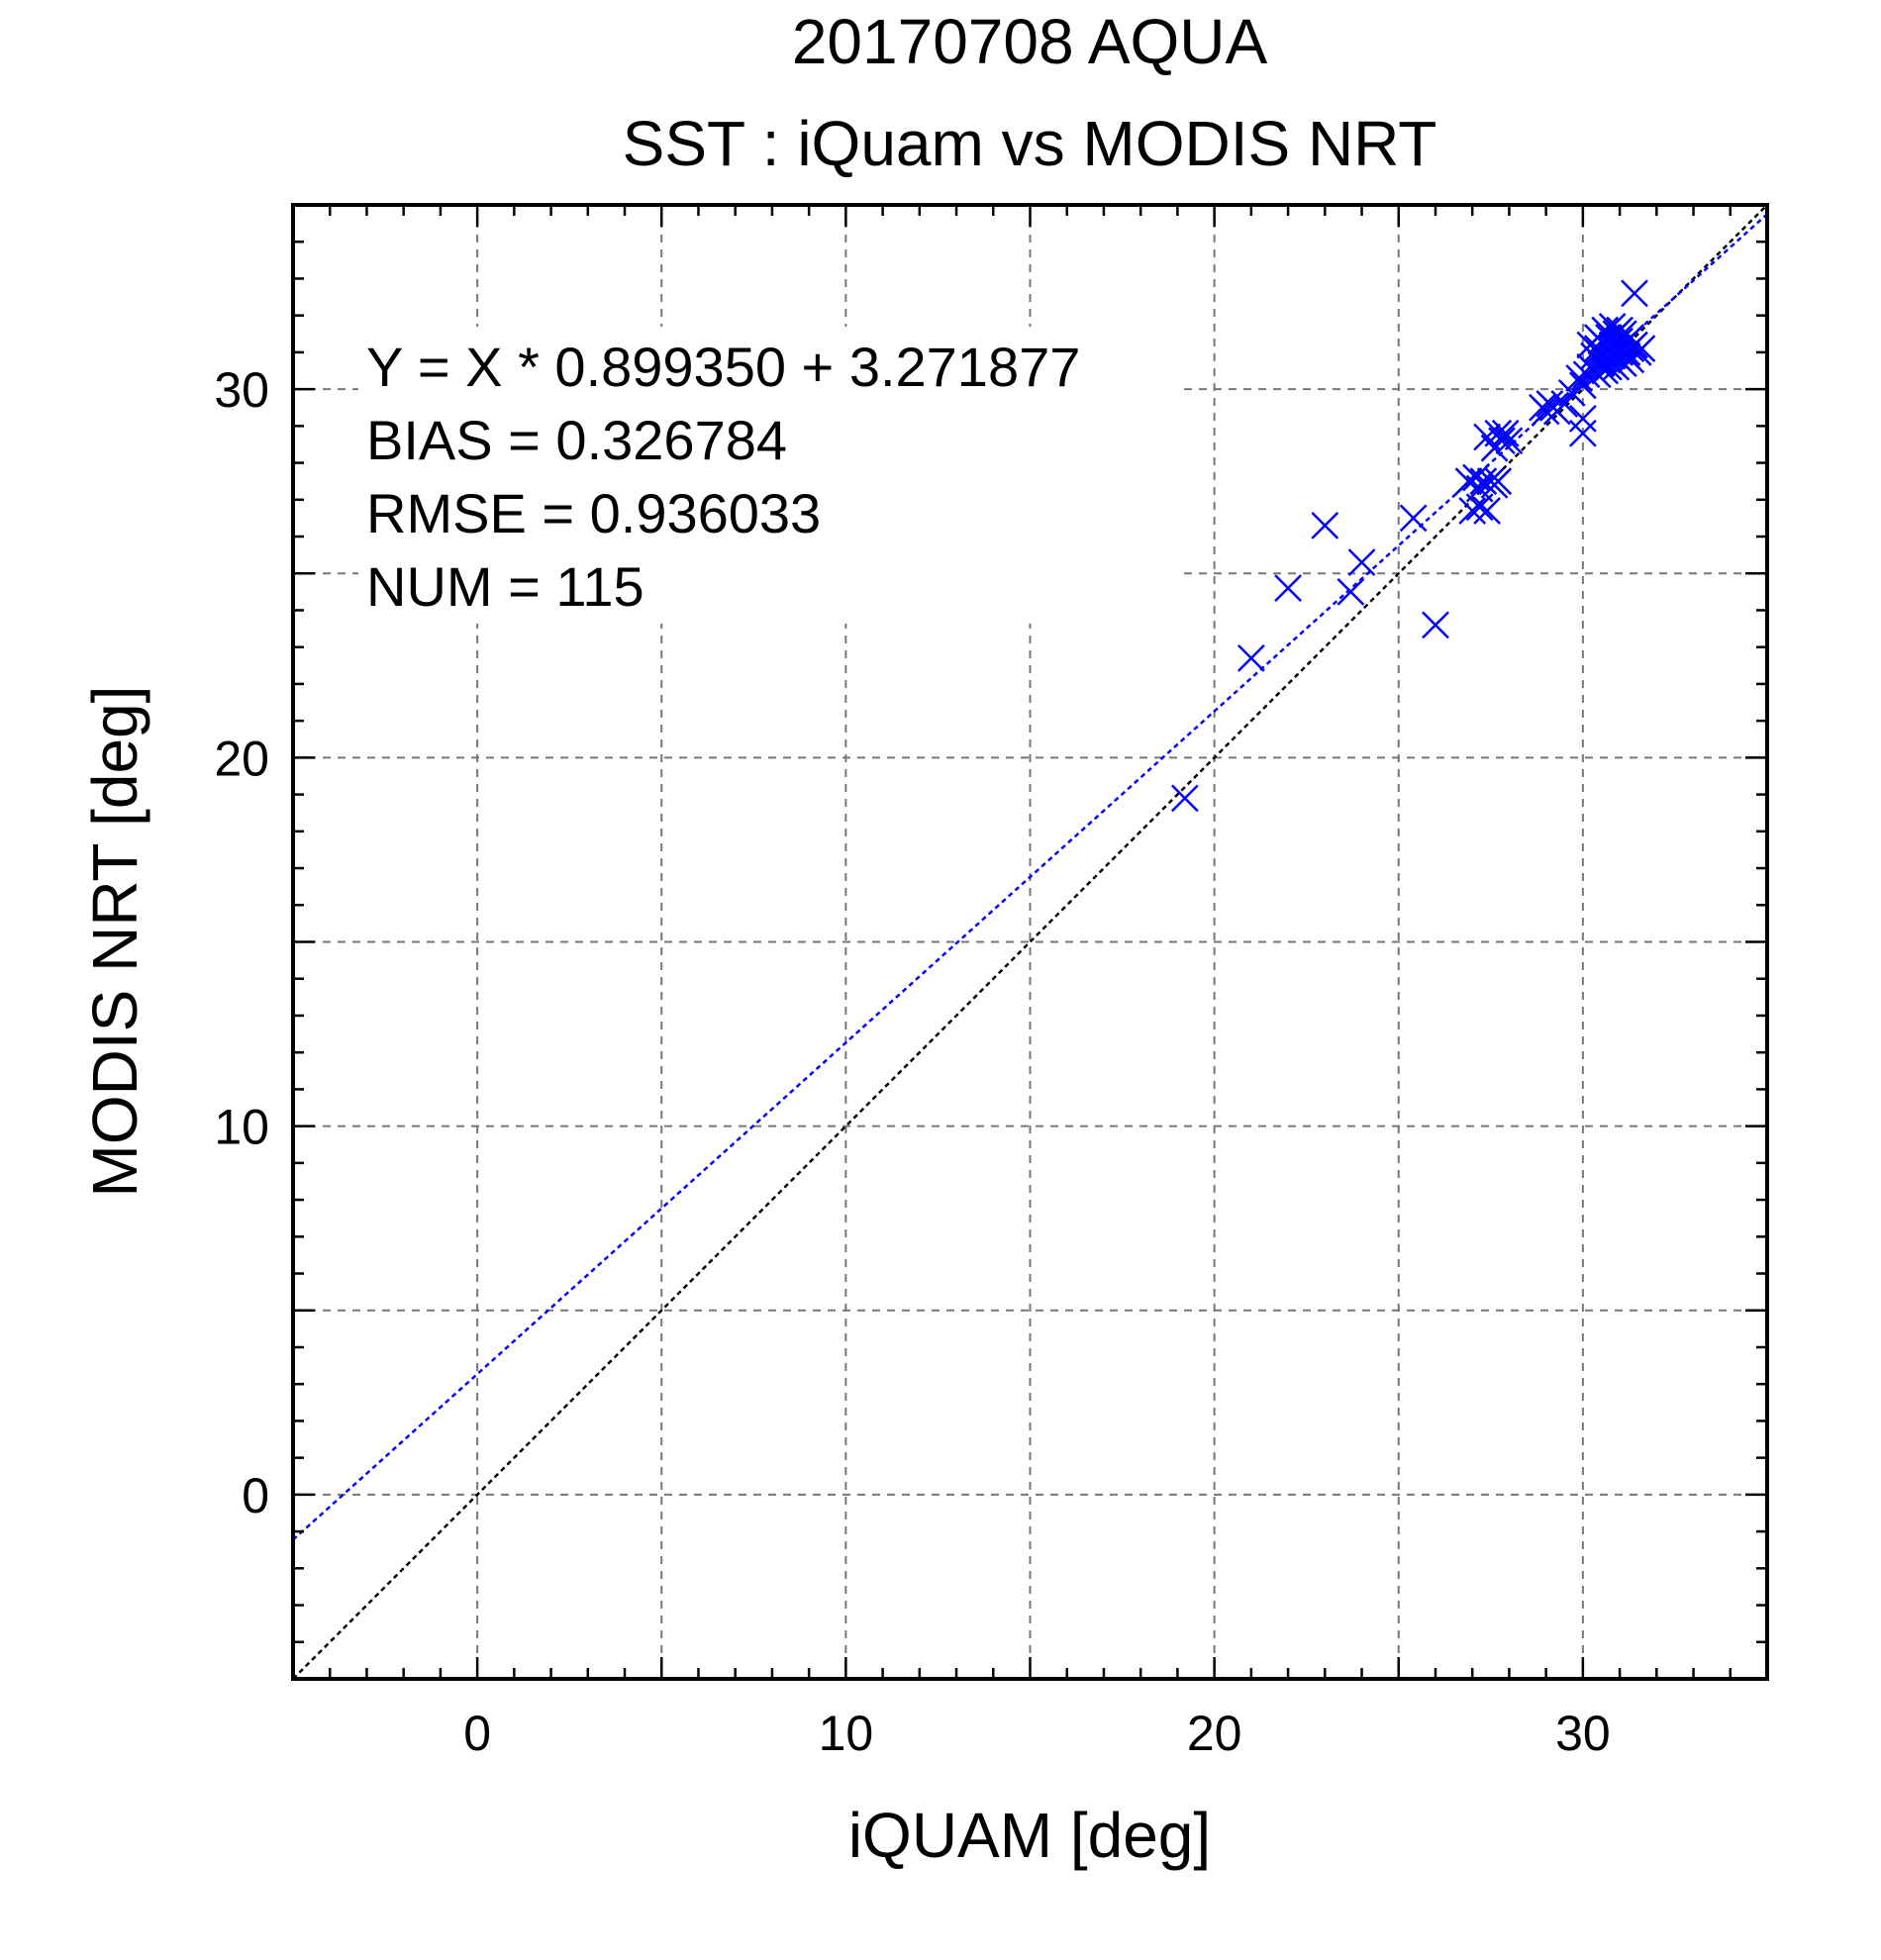 The height and width of the screenshot is (1960, 1881). Describe the element at coordinates (593, 513) in the screenshot. I see `annotation-line: RMSE = 0.936033` at that location.